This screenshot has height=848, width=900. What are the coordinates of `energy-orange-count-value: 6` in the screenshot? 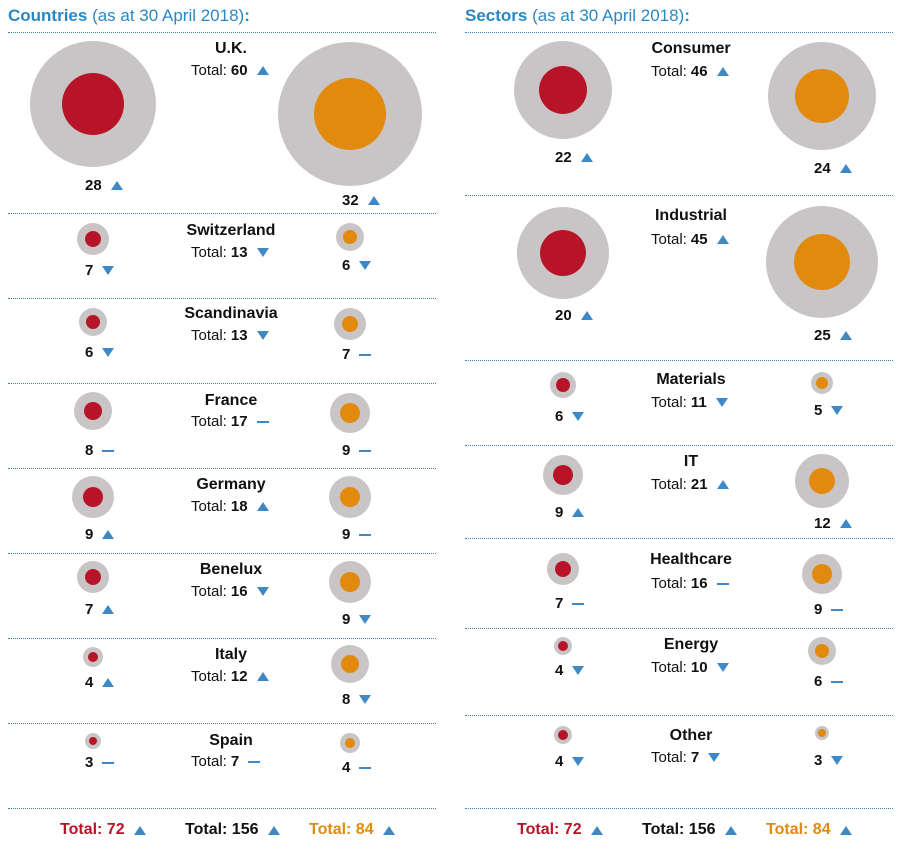 It's located at (818, 681).